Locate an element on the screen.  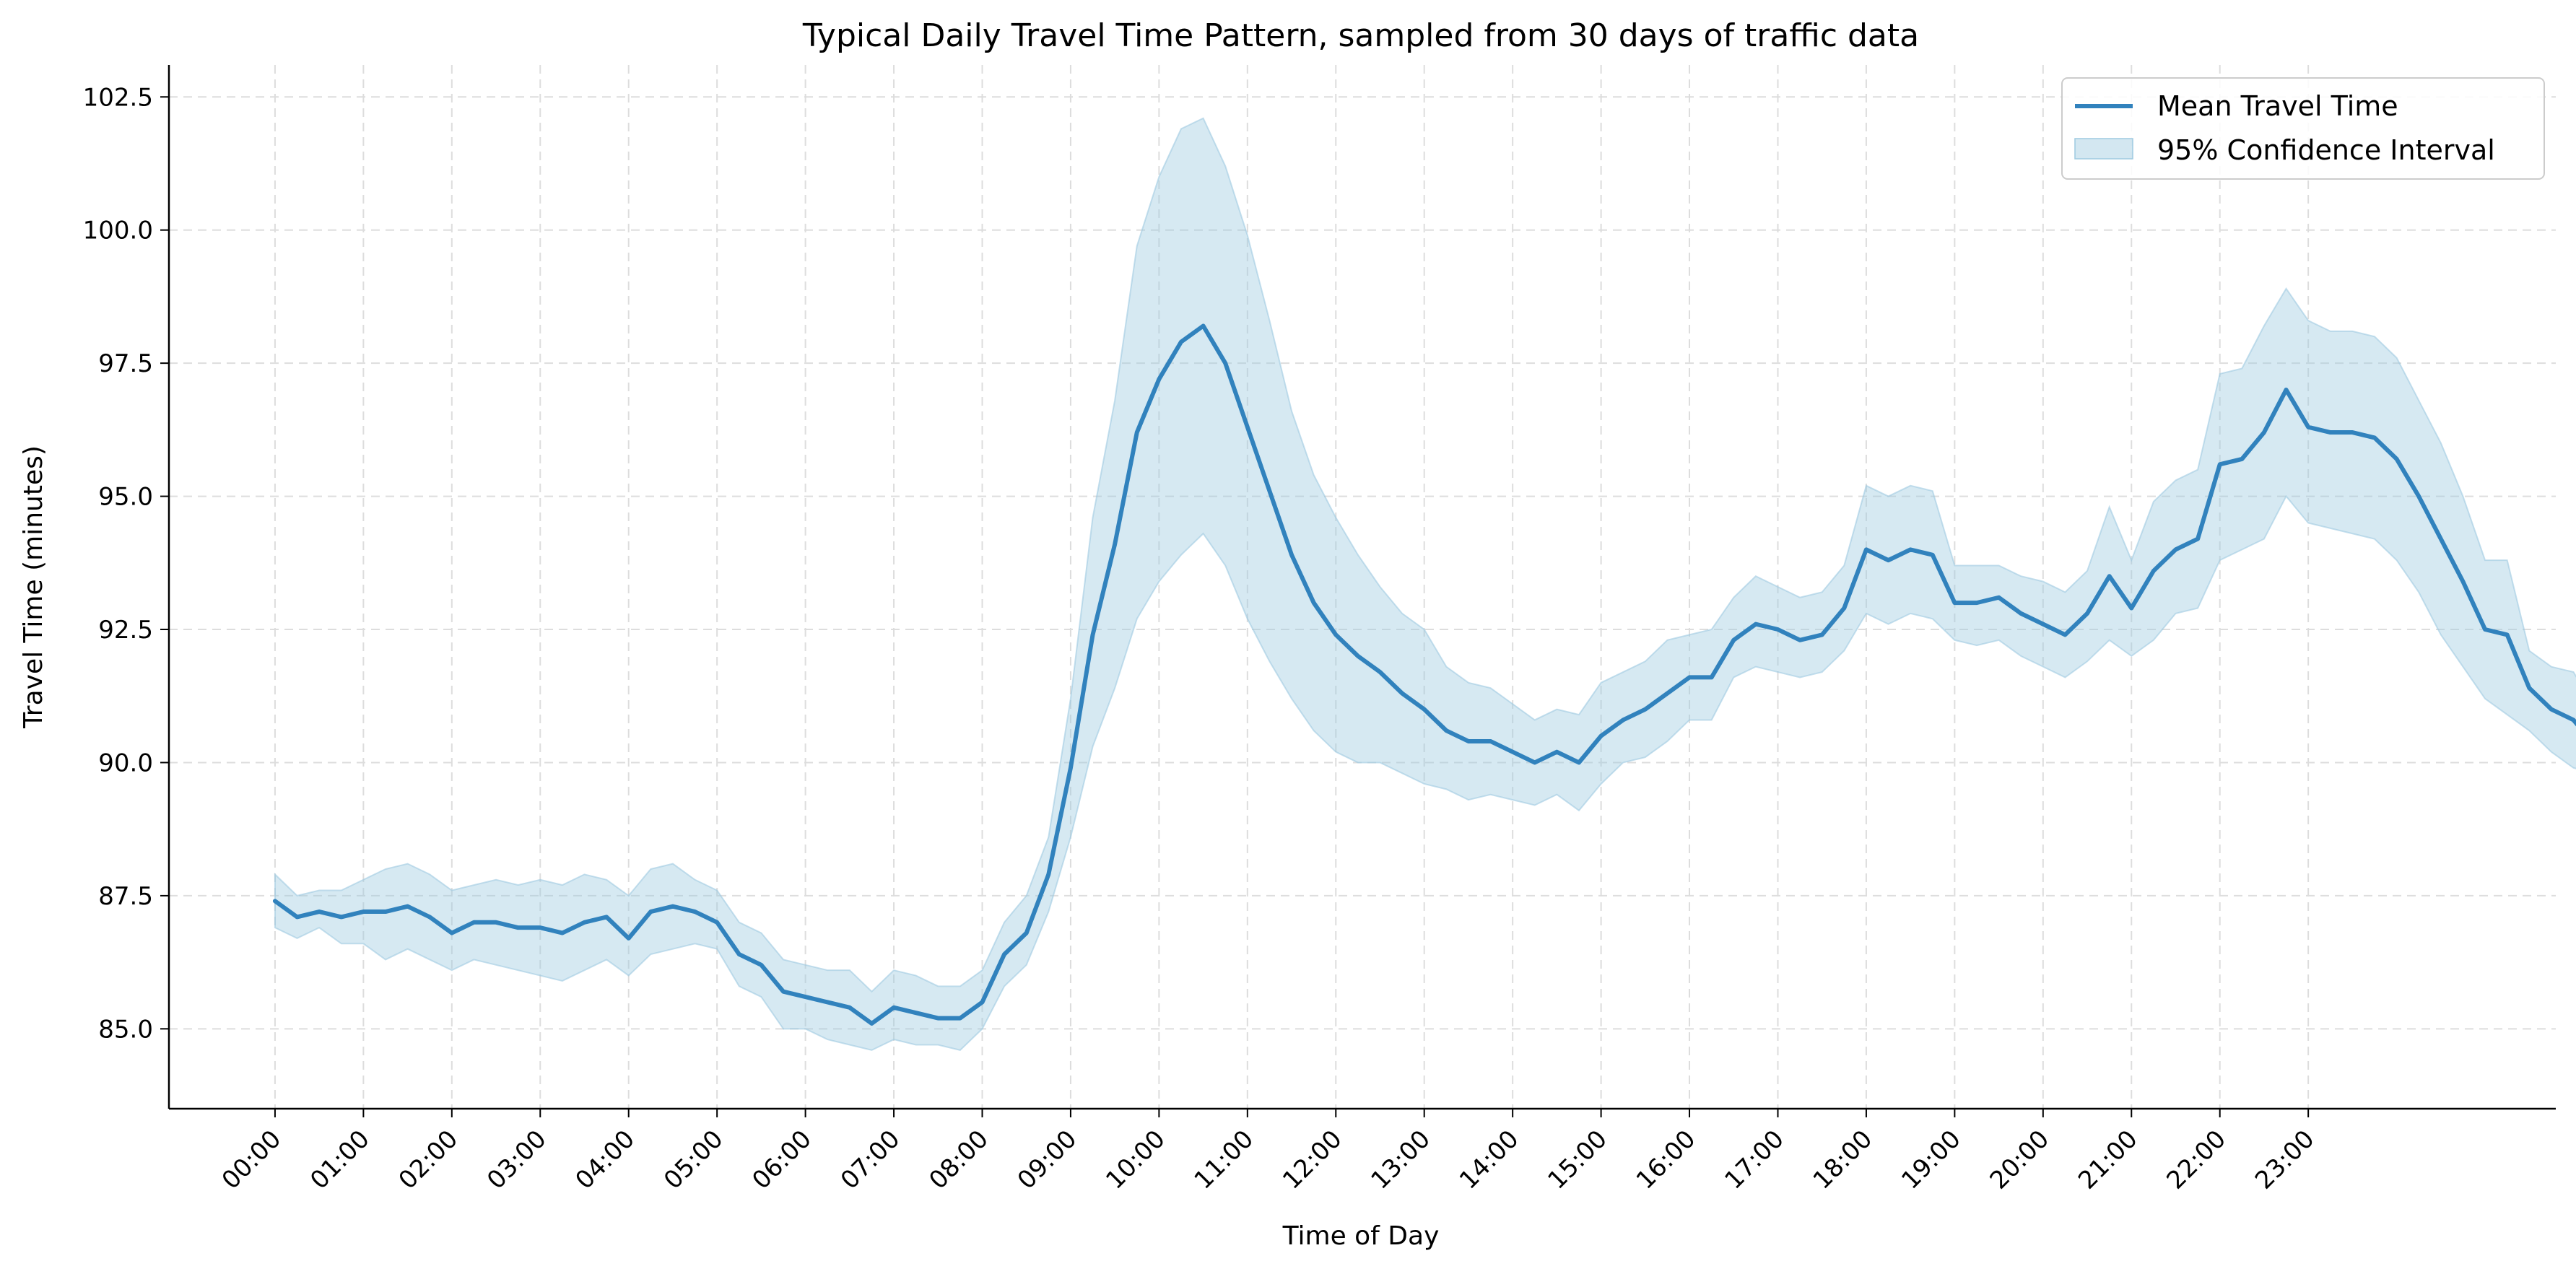
y-tick-label: 95.0 is located at coordinates (126, 498).